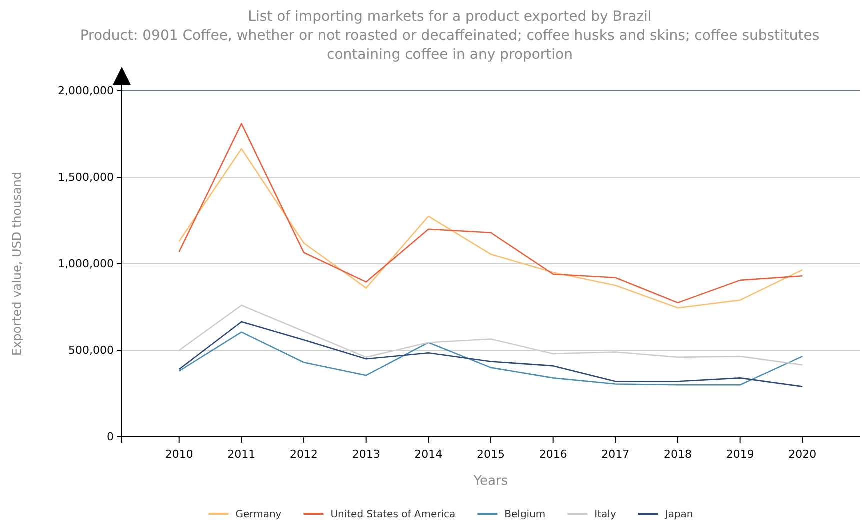  I want to click on chart-subtitle: Product: 0901 Coffee, whether or not roasted or decaffeinated; coffee husks and skins; coffee substitutes containing coffee in any proportion, so click(450, 45).